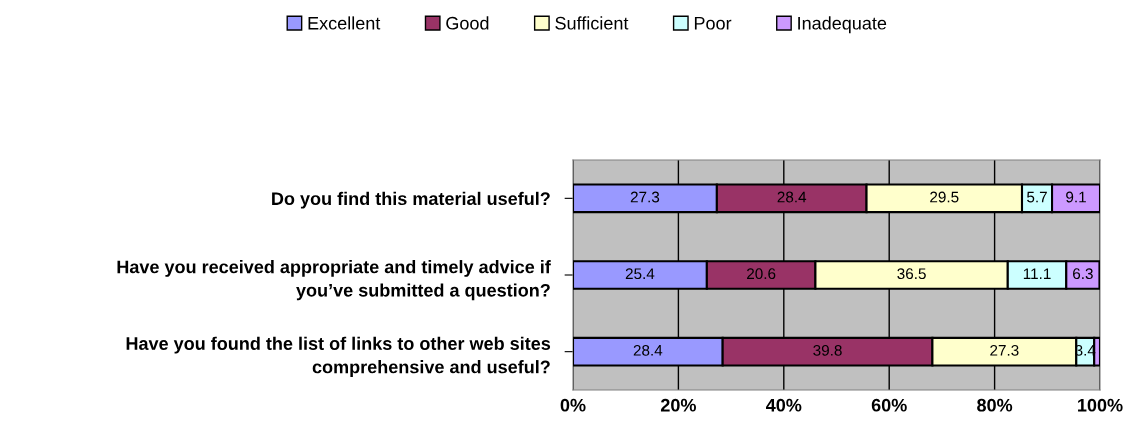 This screenshot has width=1129, height=428. Describe the element at coordinates (411, 200) in the screenshot. I see `y-tick-label: Do you find this material useful?` at that location.